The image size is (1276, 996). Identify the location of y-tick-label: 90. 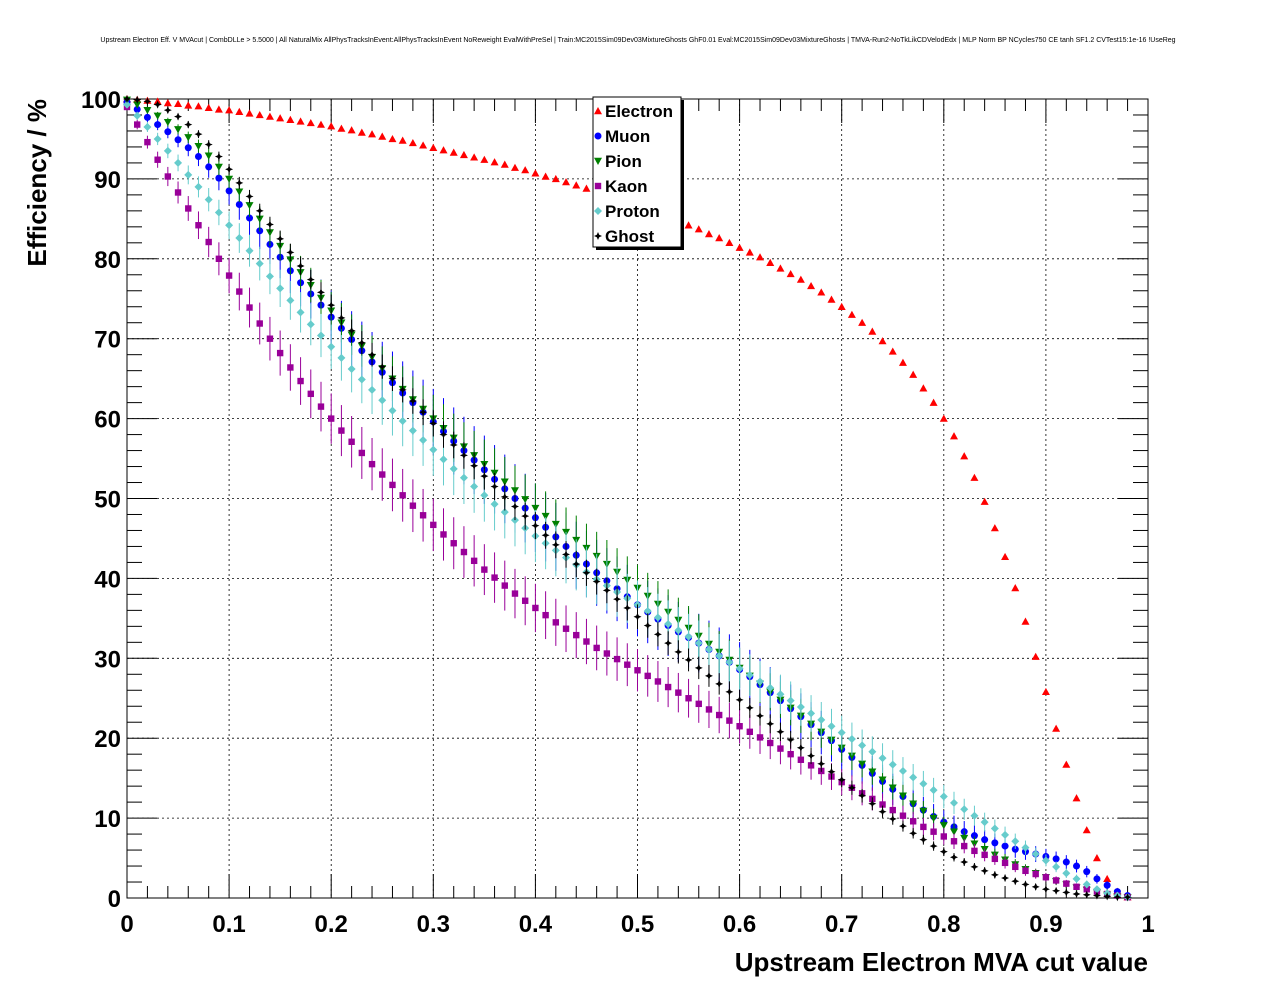
(107, 180).